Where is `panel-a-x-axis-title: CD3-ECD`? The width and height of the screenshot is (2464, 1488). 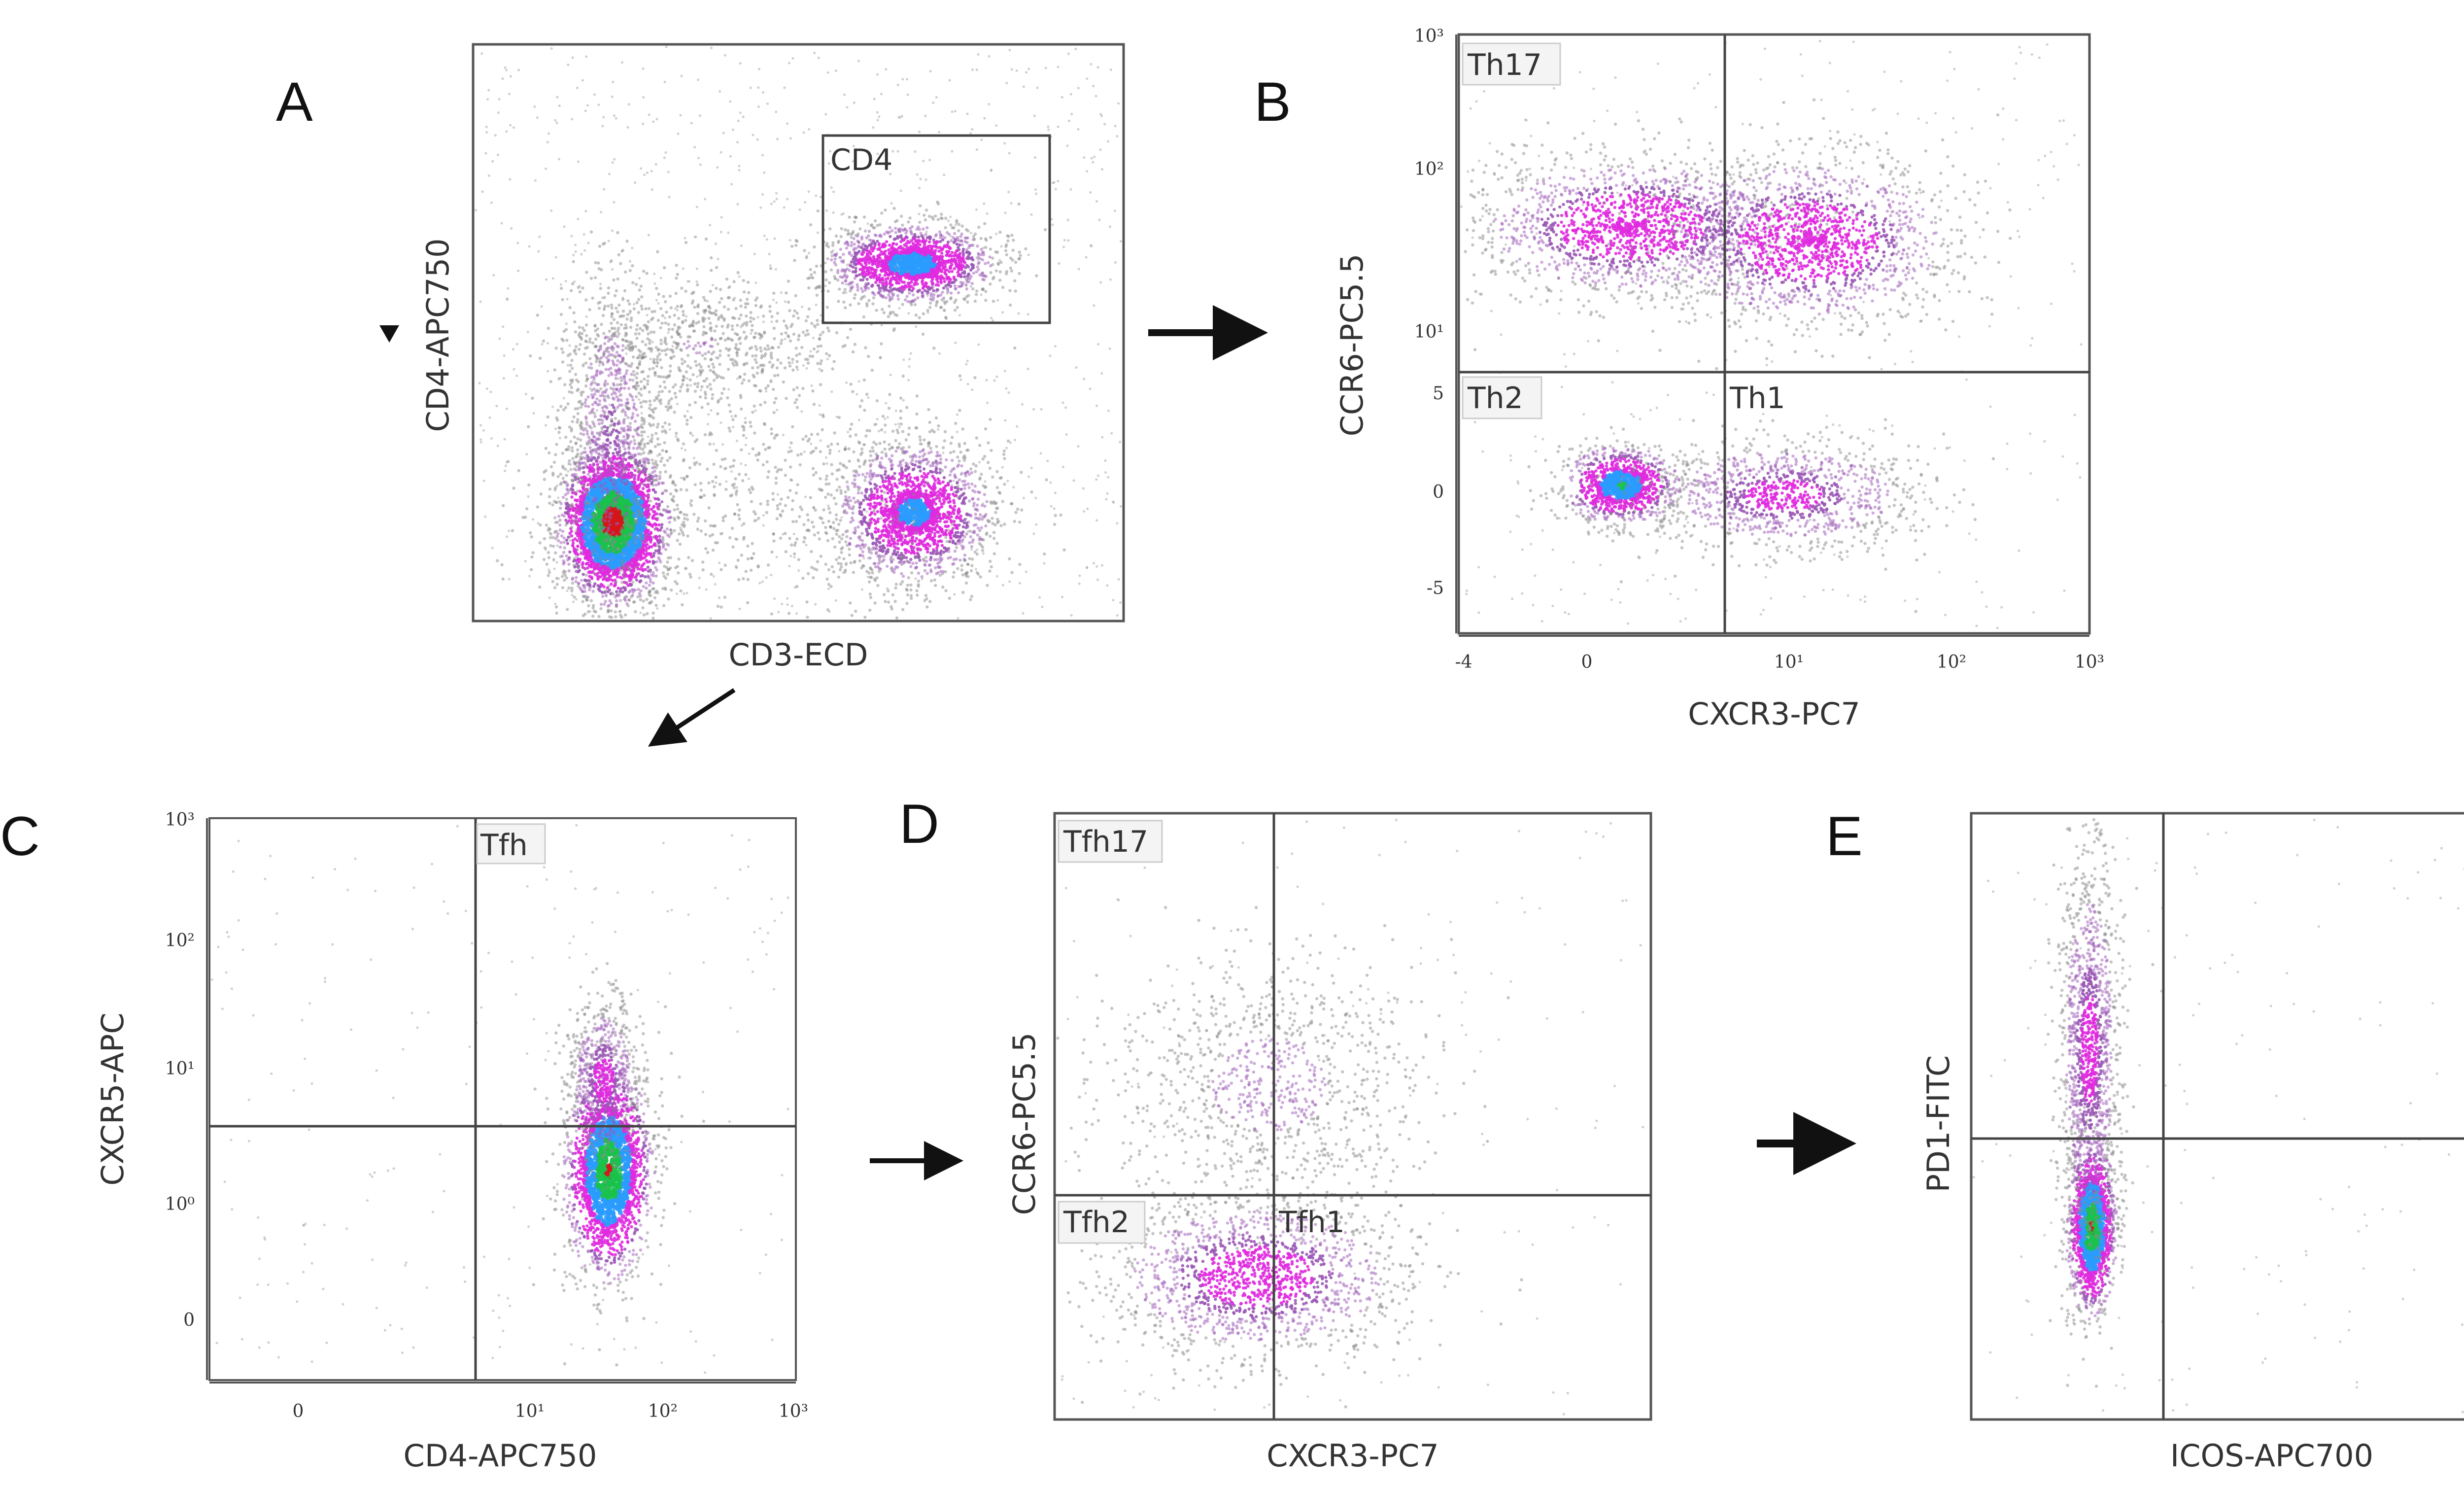
panel-a-x-axis-title: CD3-ECD is located at coordinates (798, 655).